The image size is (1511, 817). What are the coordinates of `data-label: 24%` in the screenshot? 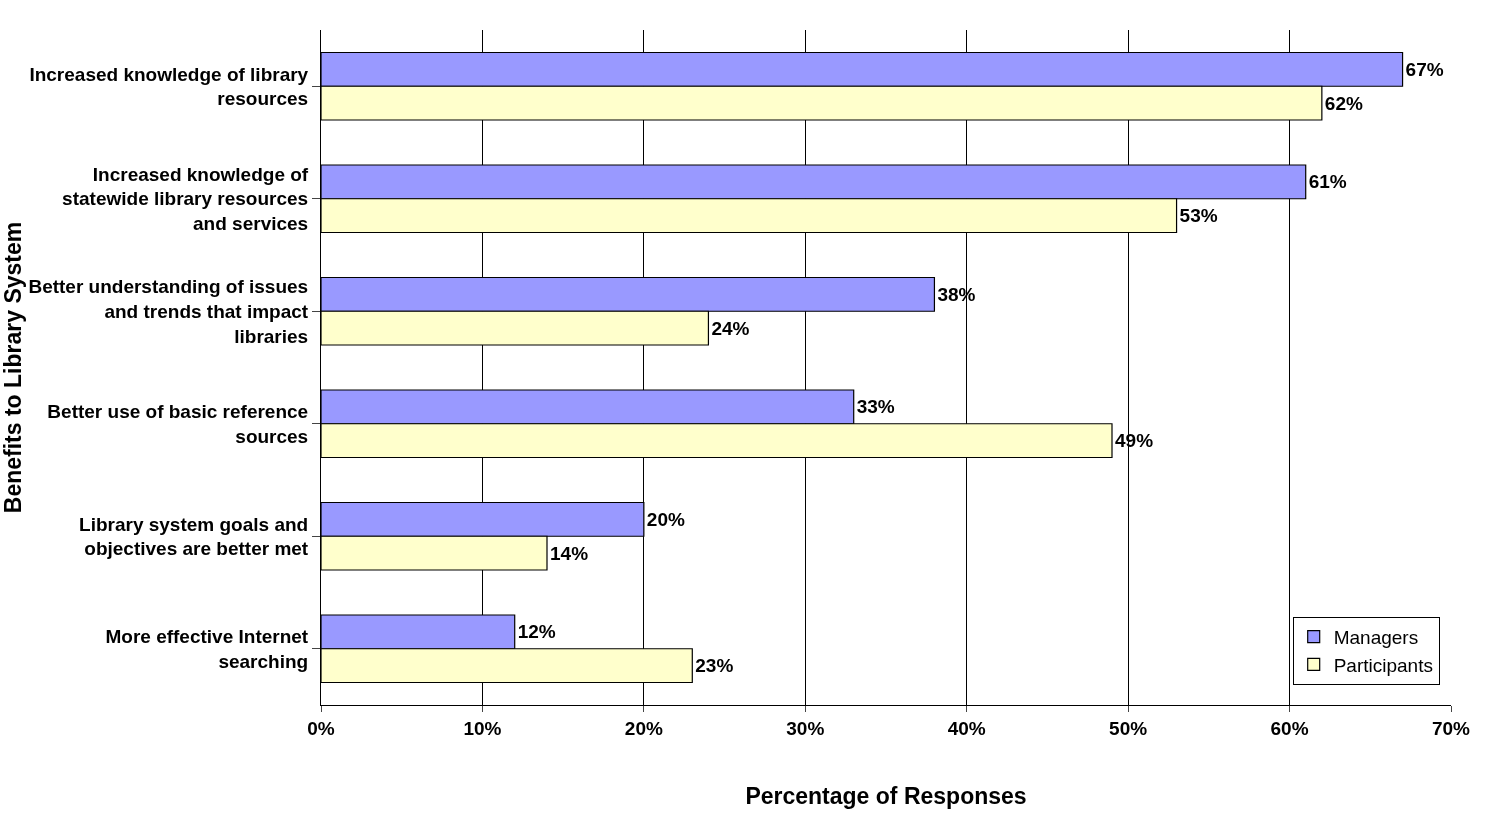 It's located at (730, 328).